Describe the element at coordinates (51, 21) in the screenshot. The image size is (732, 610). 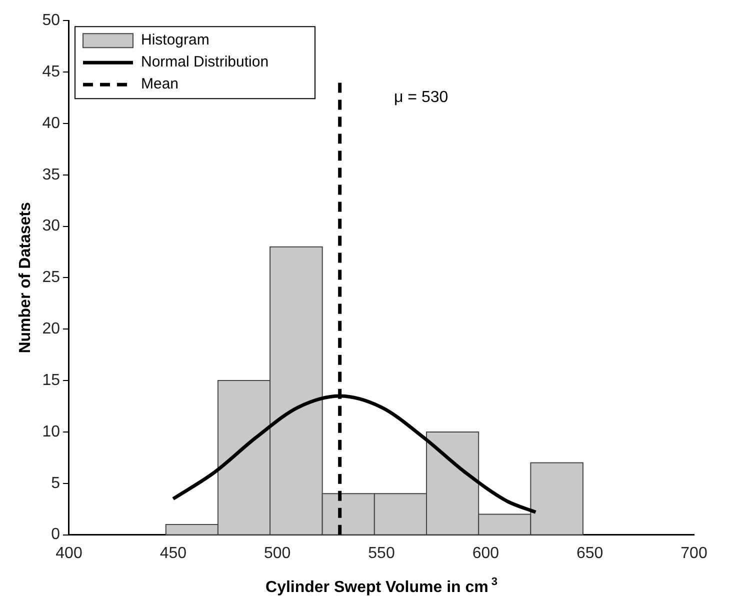
I see `y-tick-label: 50` at that location.